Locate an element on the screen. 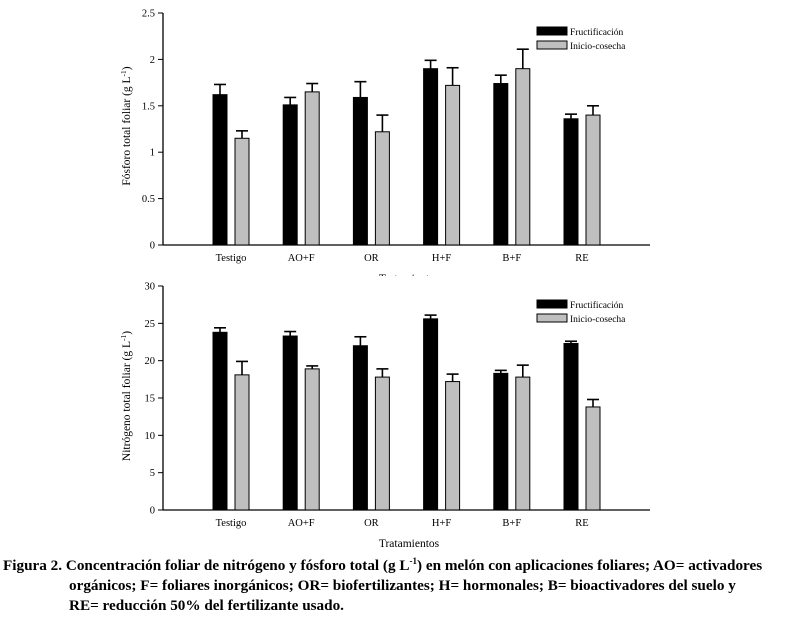  phosphorus-legend-label-fructificacion: Fructificación is located at coordinates (597, 32).